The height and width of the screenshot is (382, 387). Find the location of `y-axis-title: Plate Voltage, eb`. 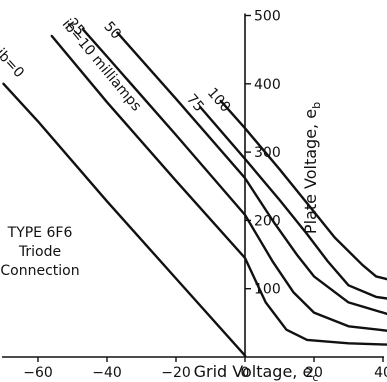

y-axis-title: Plate Voltage, eb is located at coordinates (312, 168).